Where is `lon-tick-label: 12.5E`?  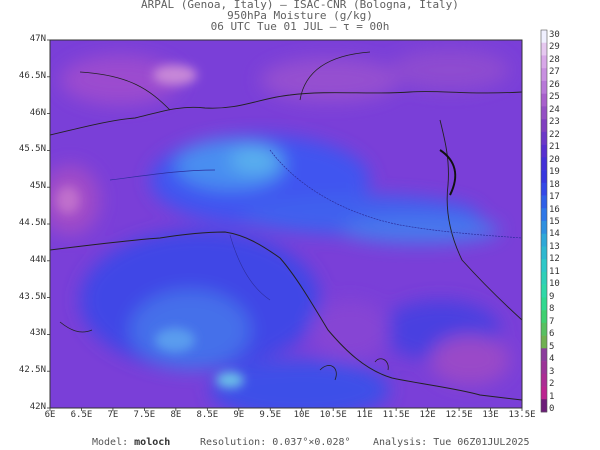 lon-tick-label: 12.5E is located at coordinates (459, 415).